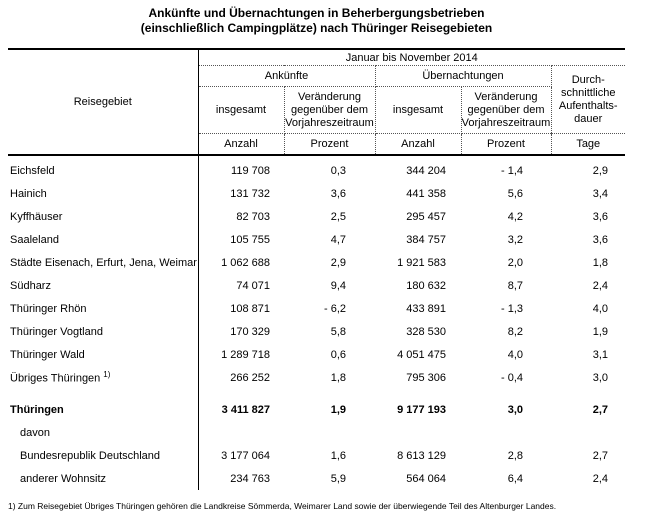  I want to click on table-row: Eichsfeld 119 708 0,3 344 204 - 1,4 2,9, so click(316, 168).